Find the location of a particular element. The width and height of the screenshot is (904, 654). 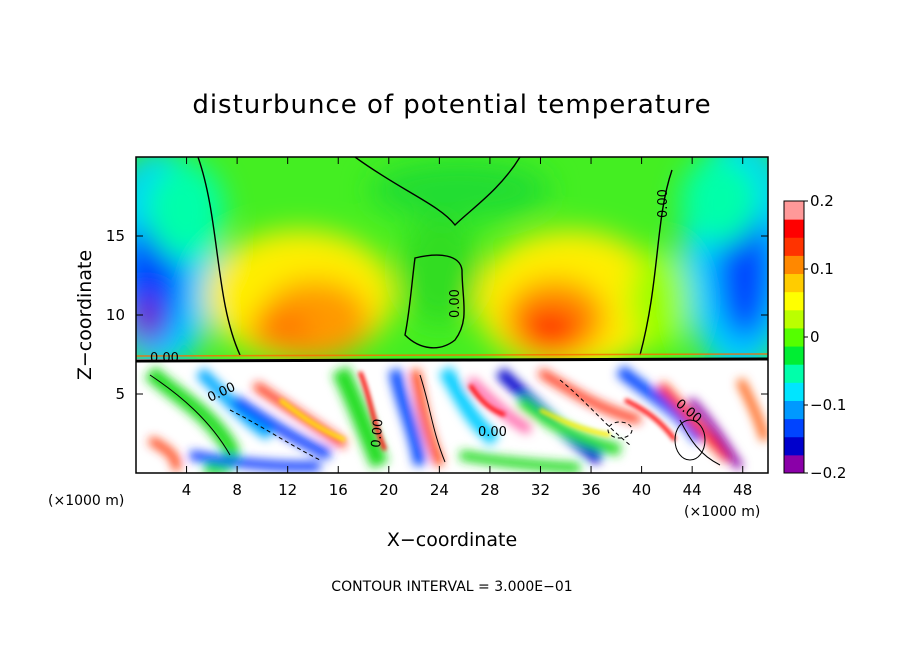

colorbar-tick-label: −0.1 is located at coordinates (828, 405).